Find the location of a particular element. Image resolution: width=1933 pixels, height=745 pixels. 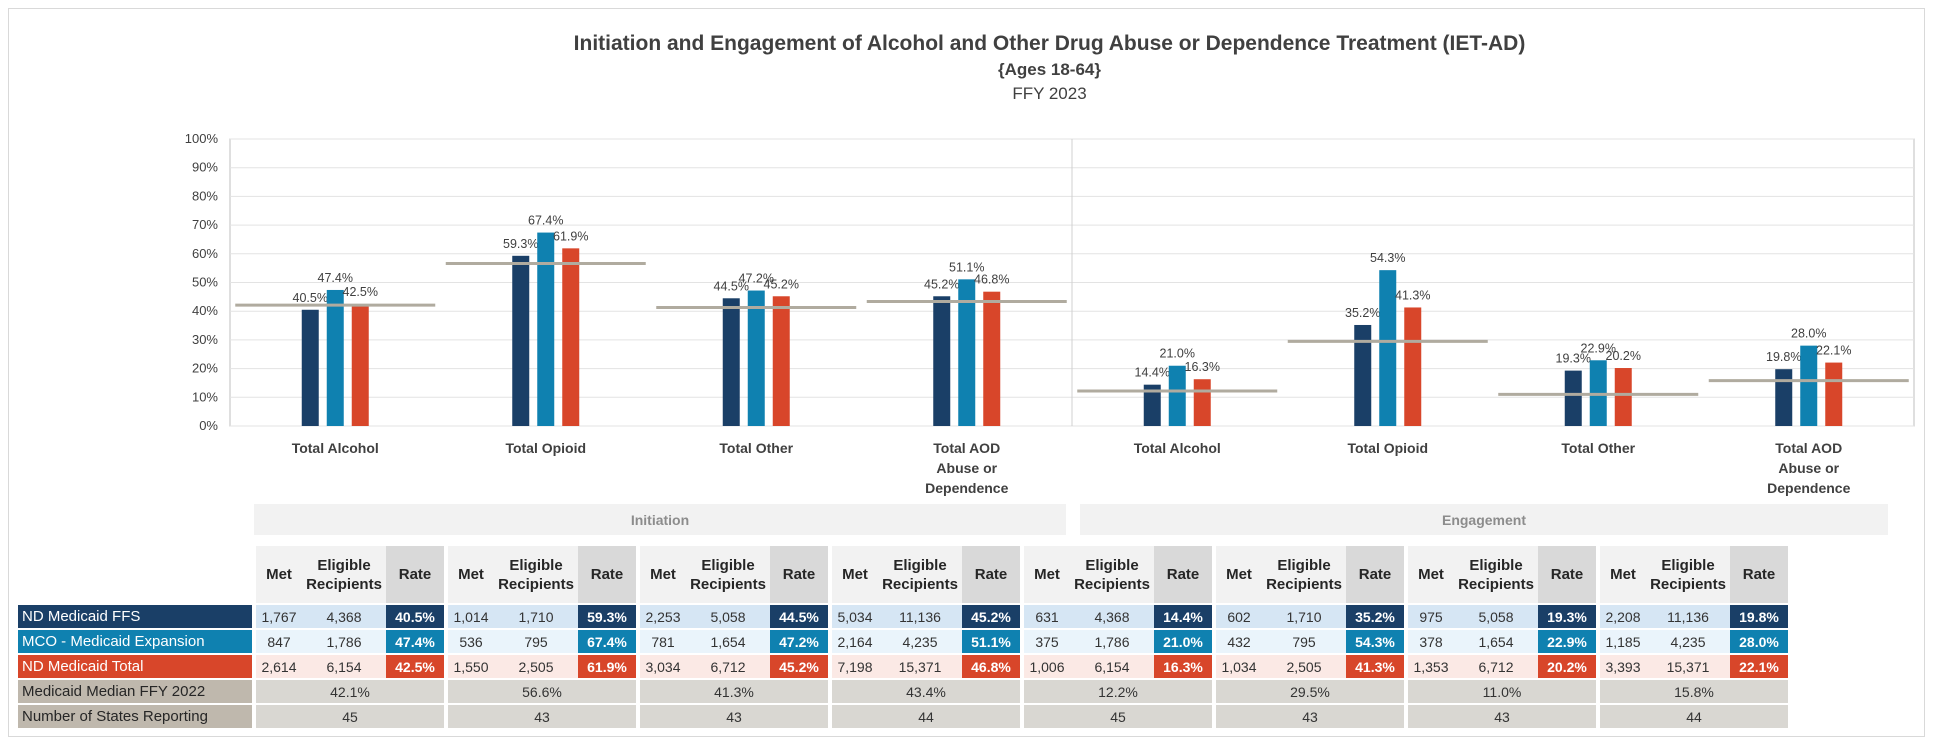

eligible-cell: 5,058 is located at coordinates (728, 615).